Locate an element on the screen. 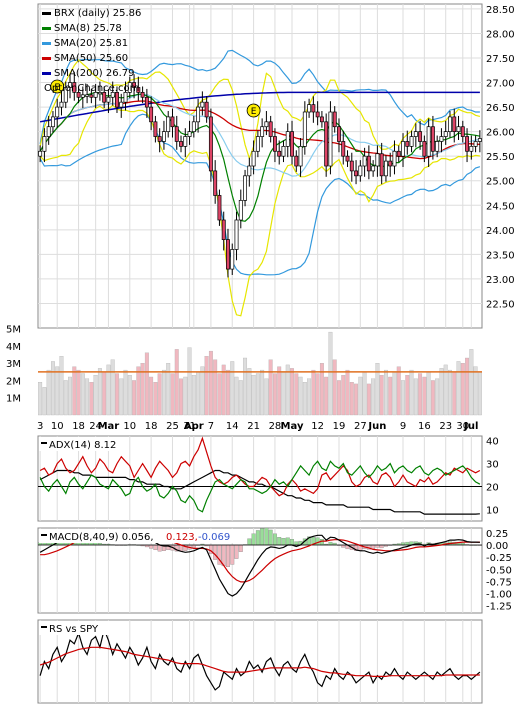  x-axis-label: 14 is located at coordinates (232, 426).